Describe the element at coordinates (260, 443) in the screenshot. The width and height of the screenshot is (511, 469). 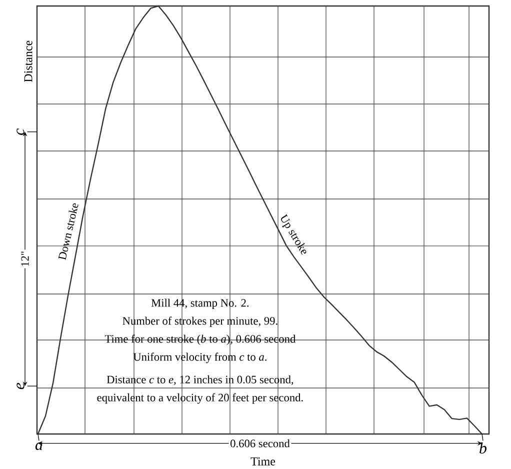
I see `text: 0.606 second` at that location.